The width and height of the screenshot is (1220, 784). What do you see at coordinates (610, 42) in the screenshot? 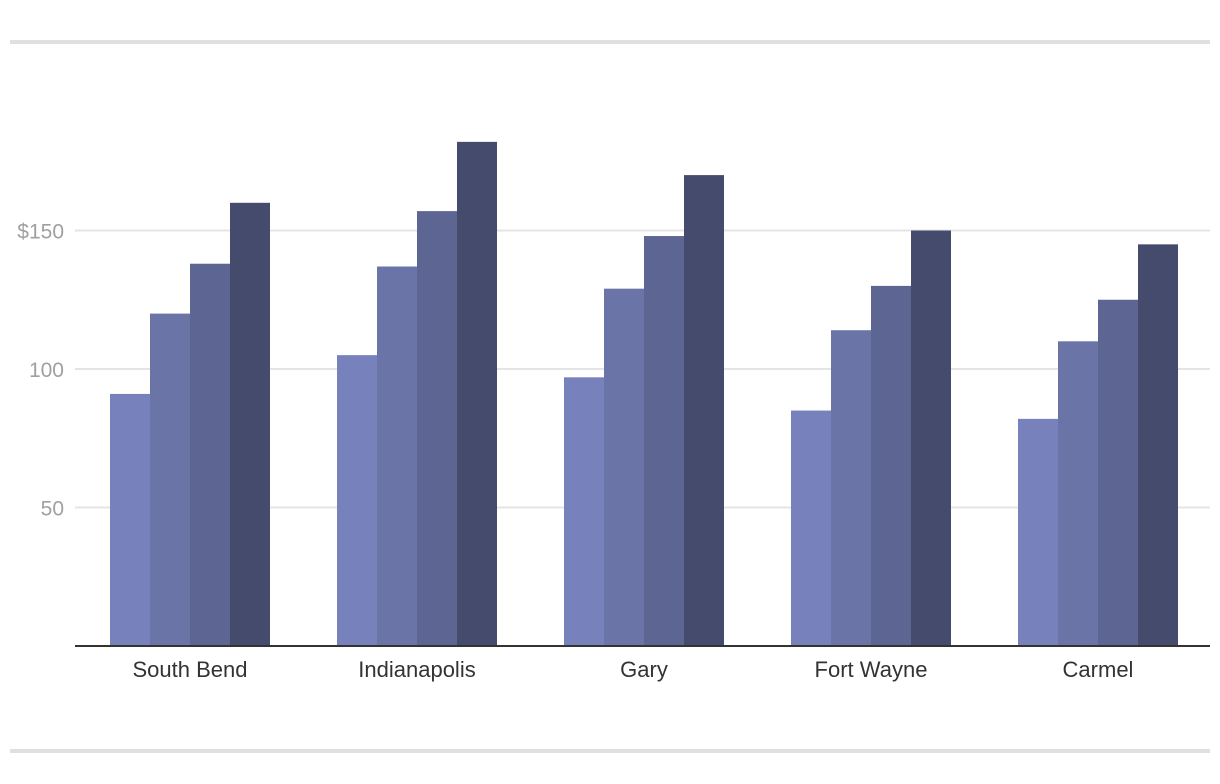
I see `top-divider` at bounding box center [610, 42].